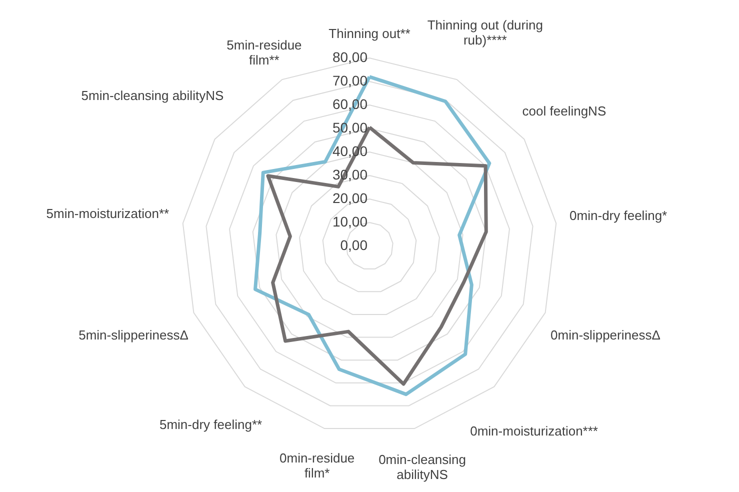 This screenshot has height=492, width=739. Describe the element at coordinates (317, 465) in the screenshot. I see `spoke-label: 0min-residue film*` at that location.